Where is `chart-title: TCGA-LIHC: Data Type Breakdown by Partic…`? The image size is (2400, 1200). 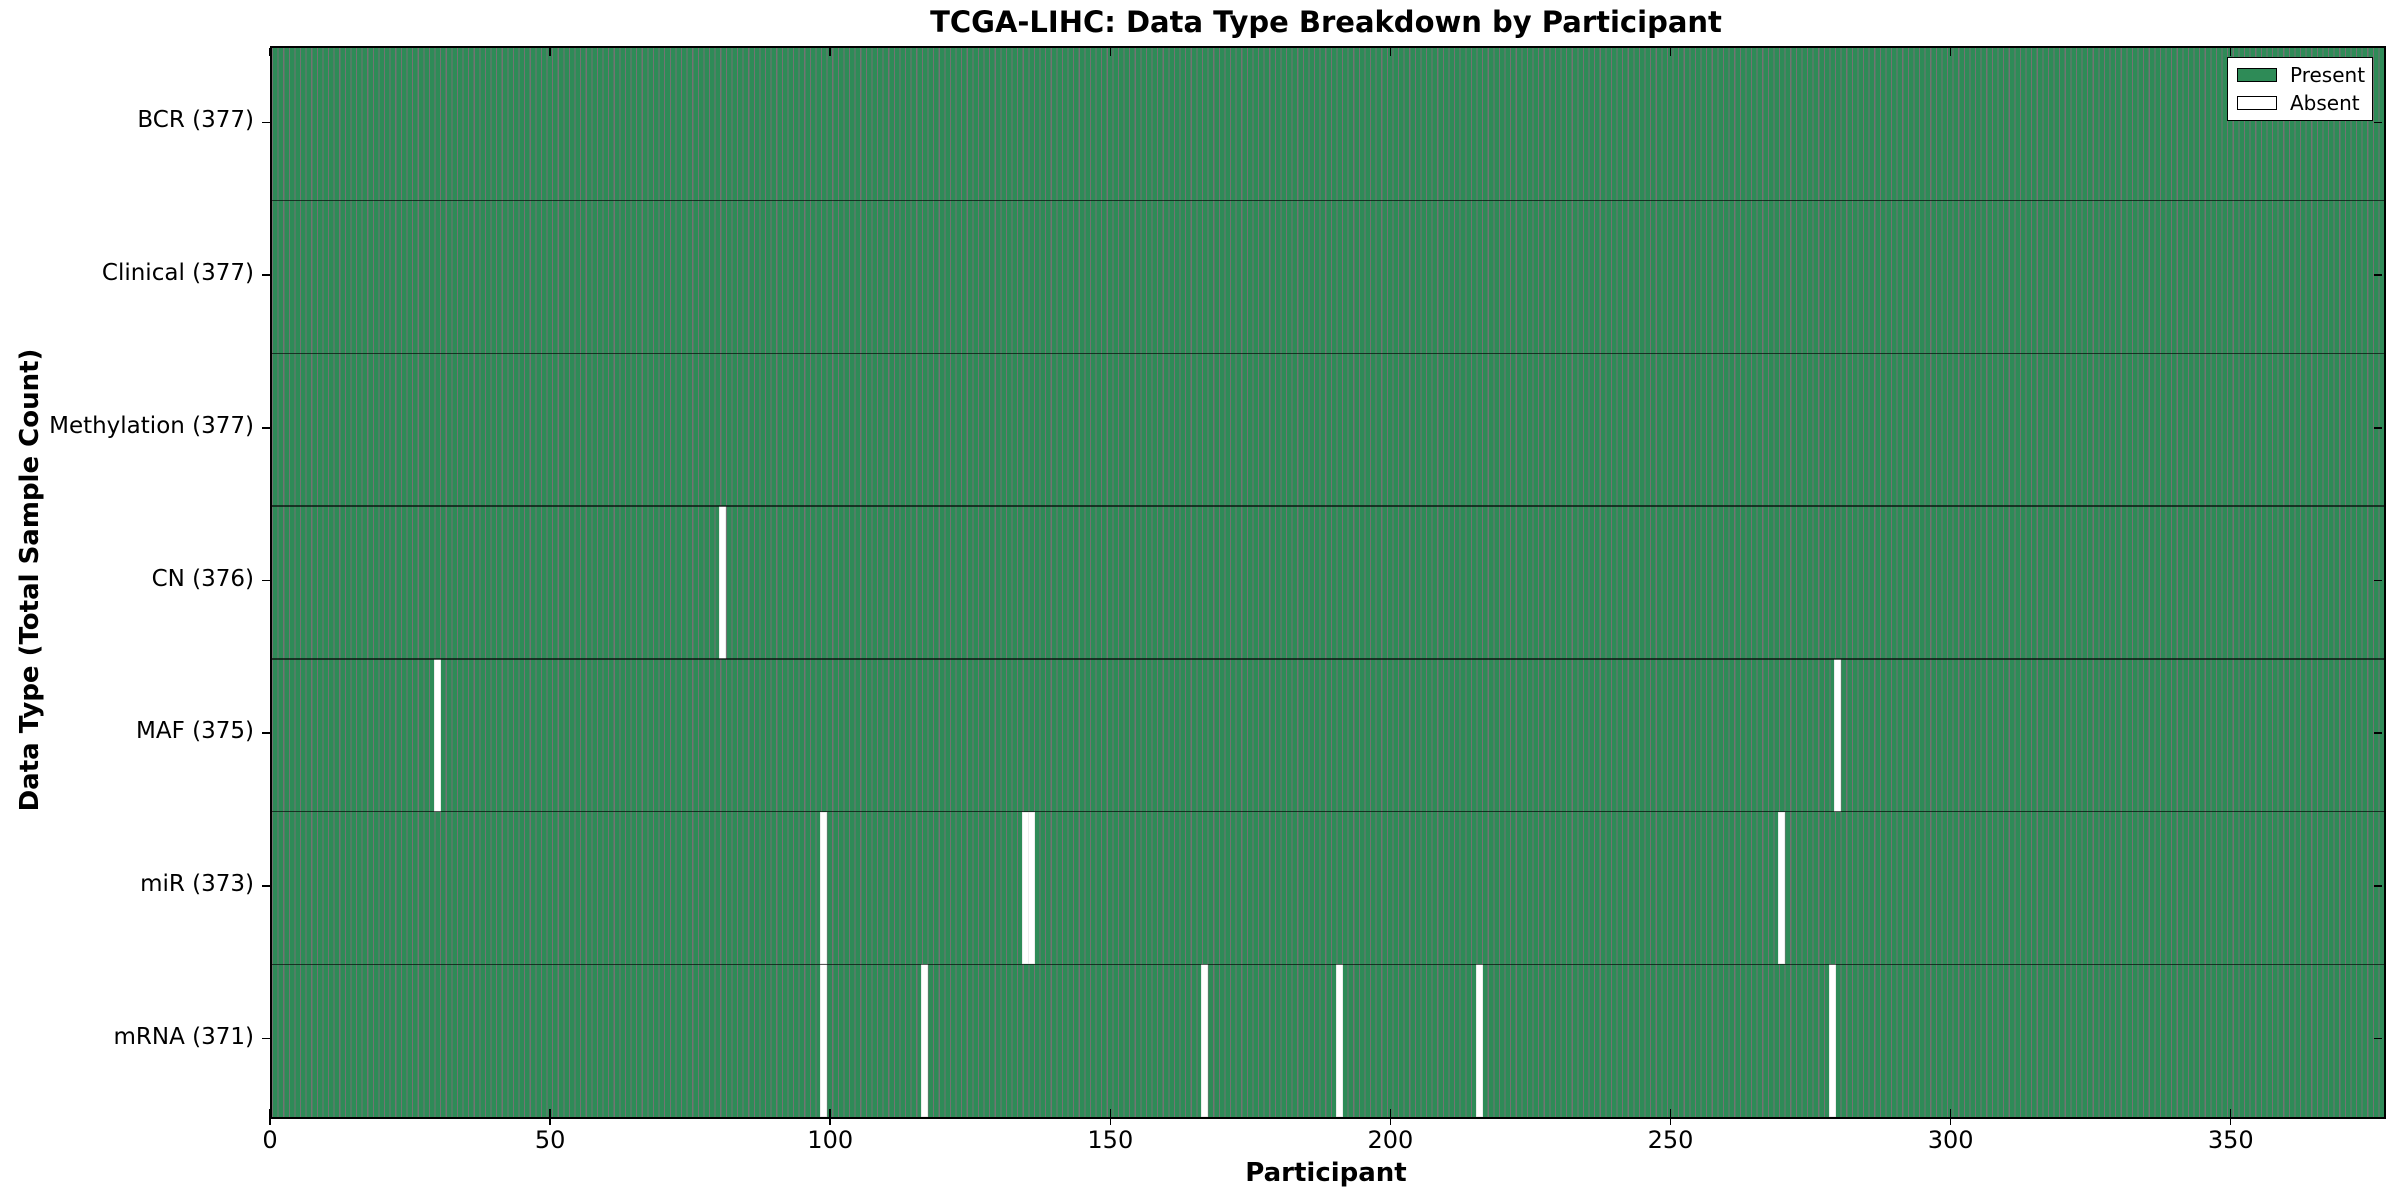
chart-title: TCGA-LIHC: Data Type Breakdown by Partic… is located at coordinates (1326, 22).